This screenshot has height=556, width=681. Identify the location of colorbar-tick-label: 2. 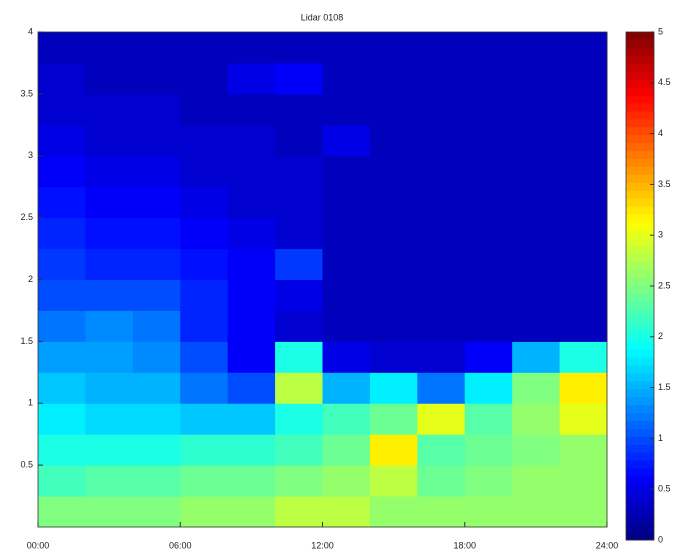
(660, 336).